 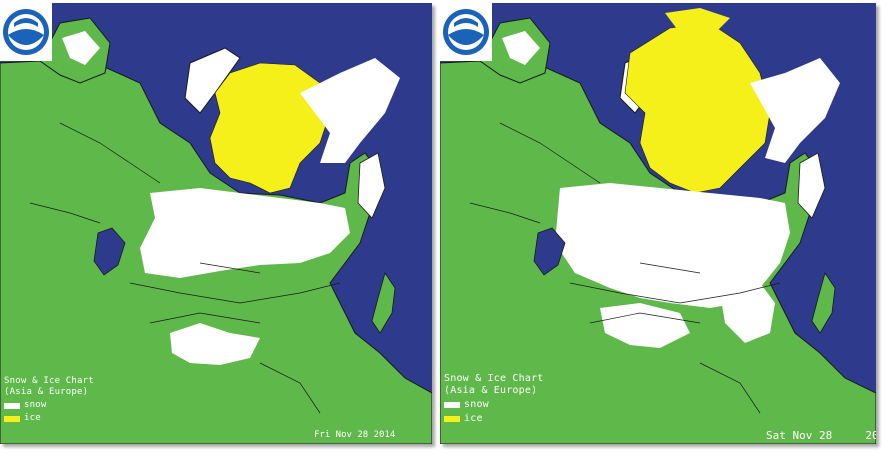 I want to click on date-label-2014: Fri Nov 28 2014, so click(x=355, y=435).